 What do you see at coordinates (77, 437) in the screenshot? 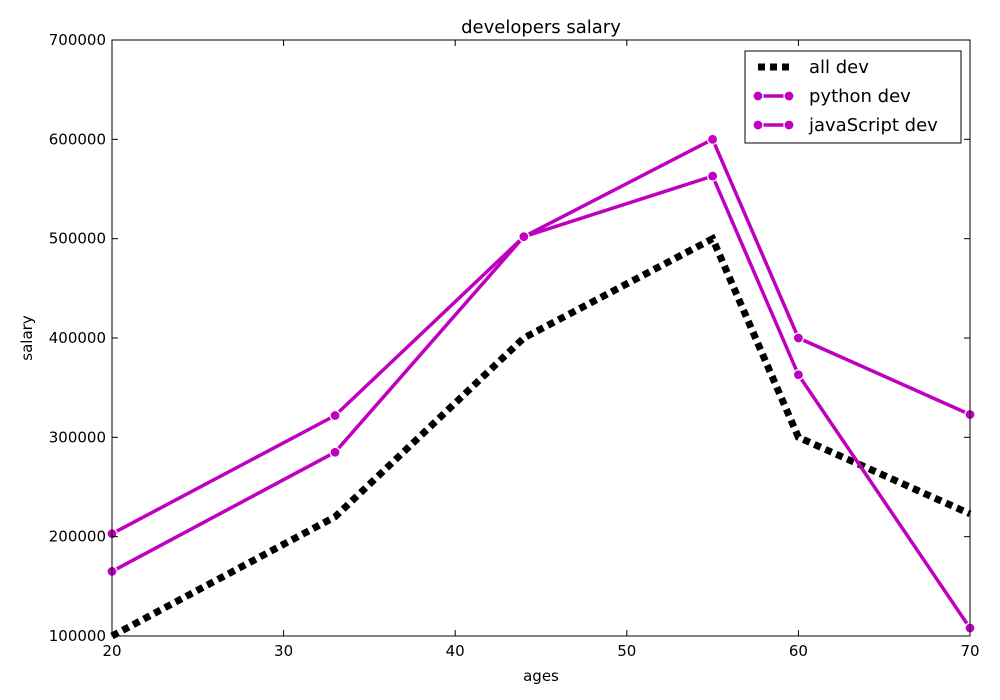
I see `y-tick-label-2: 300000` at bounding box center [77, 437].